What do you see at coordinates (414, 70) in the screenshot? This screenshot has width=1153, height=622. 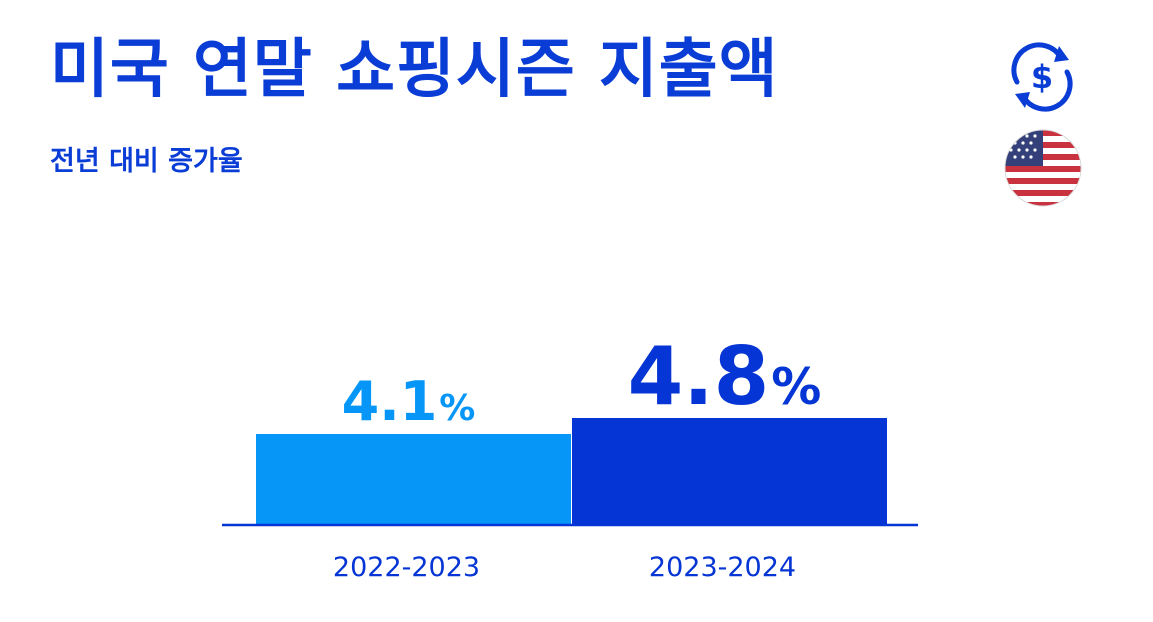 I see `chart-title: 미국 연말 쇼핑시즌 지출액` at bounding box center [414, 70].